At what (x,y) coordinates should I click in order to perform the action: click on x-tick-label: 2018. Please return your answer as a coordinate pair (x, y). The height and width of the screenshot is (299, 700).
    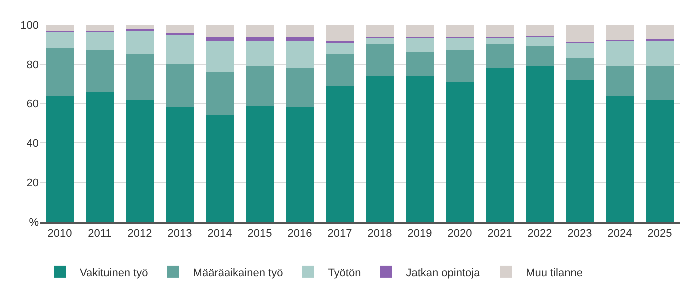
    Looking at the image, I should click on (380, 234).